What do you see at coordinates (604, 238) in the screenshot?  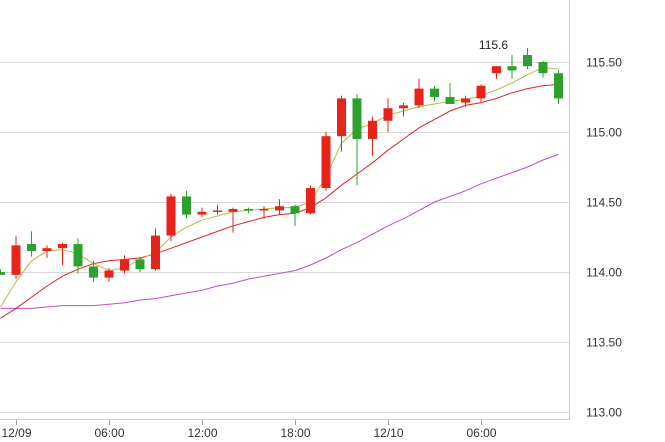 I see `price-axis-labels: 115.50 115.00 114.50 114.00 113.50 113.00` at bounding box center [604, 238].